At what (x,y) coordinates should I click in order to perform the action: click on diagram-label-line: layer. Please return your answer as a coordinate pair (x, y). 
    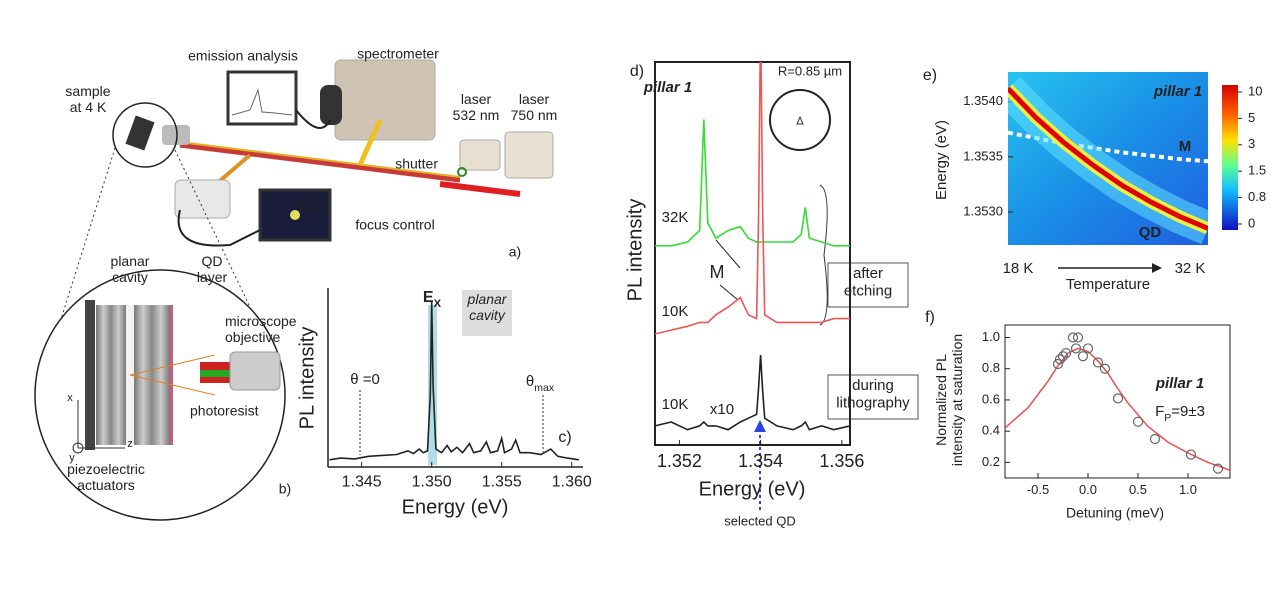
    Looking at the image, I should click on (212, 277).